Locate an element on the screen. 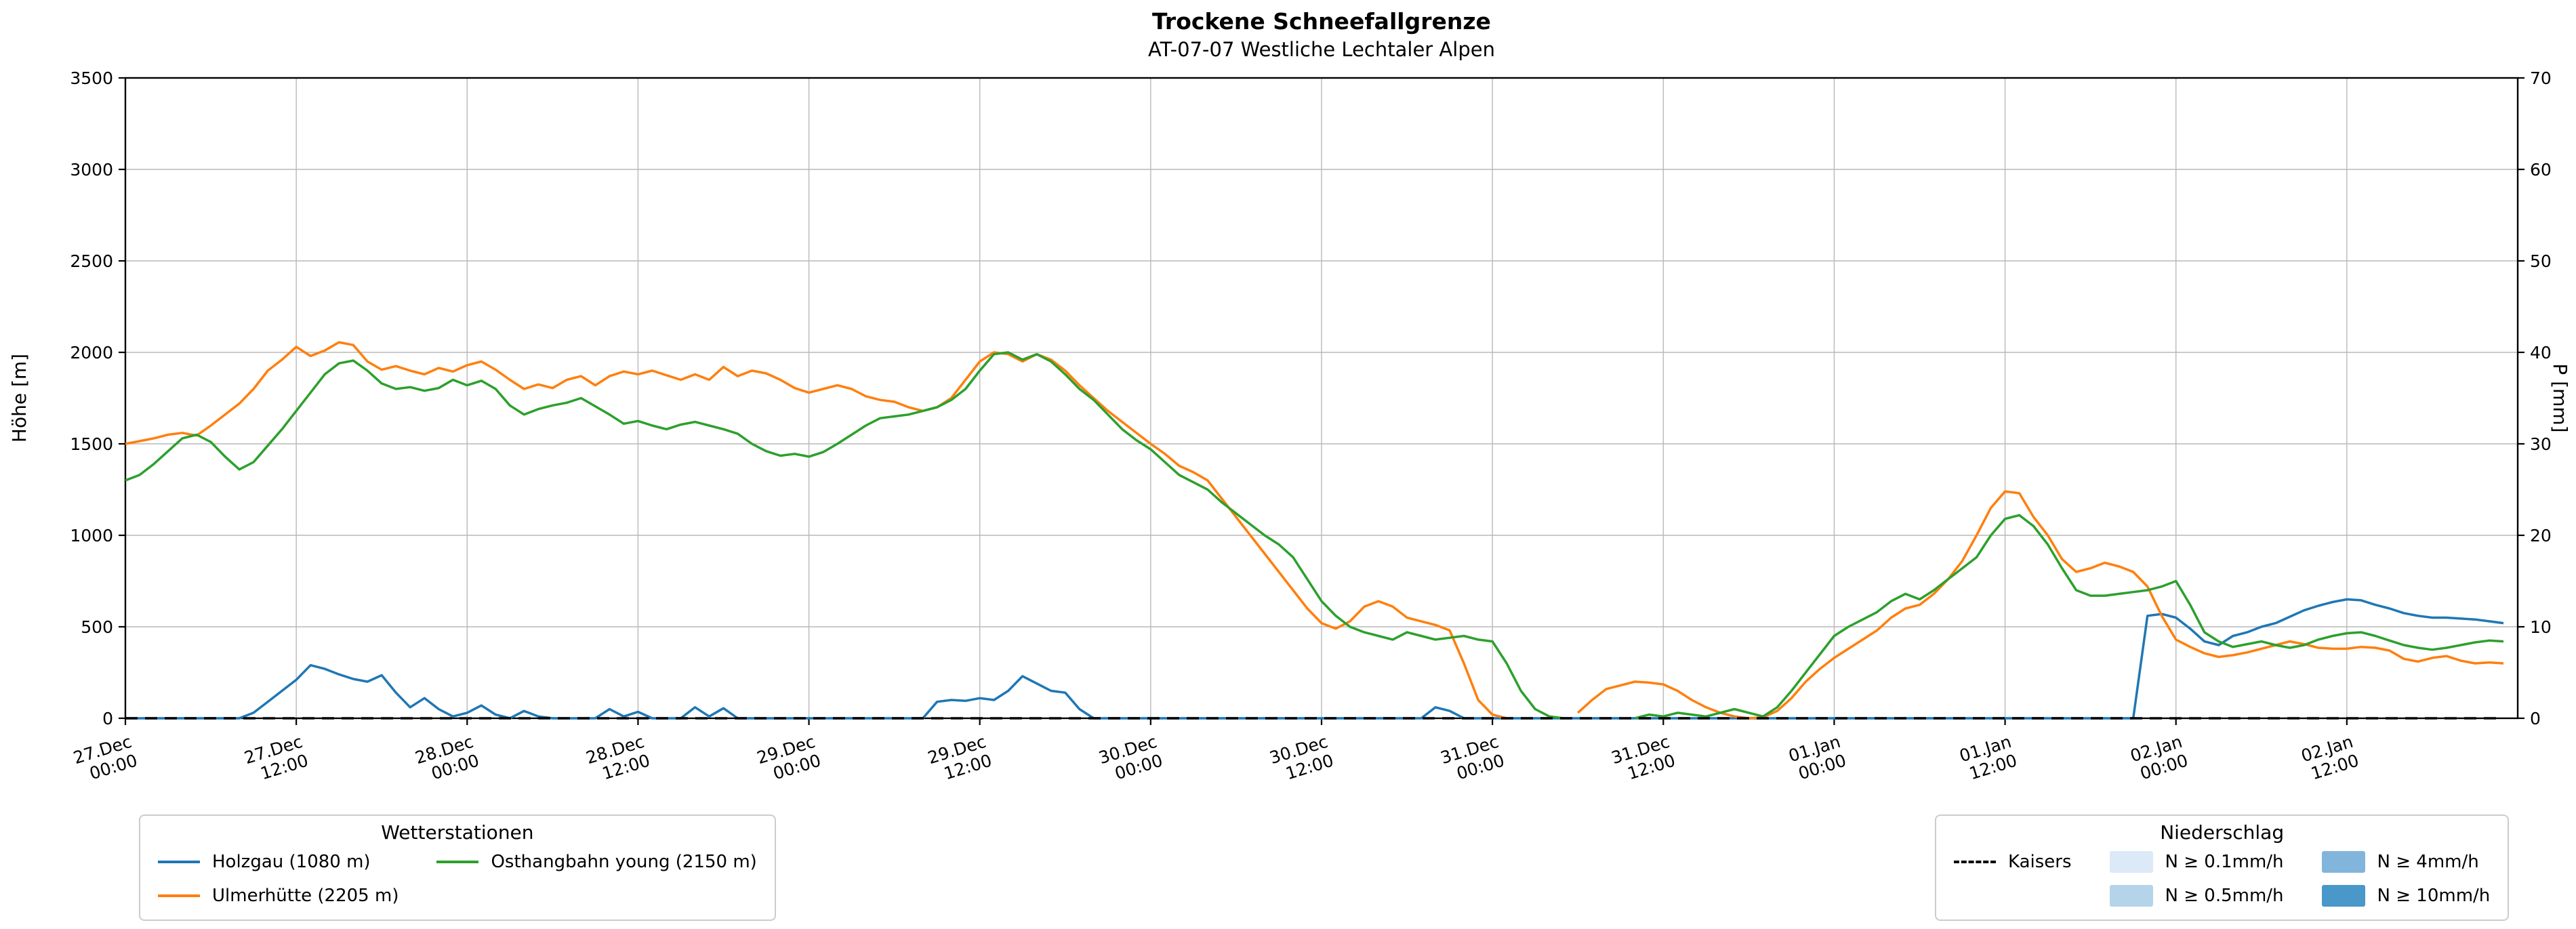 The image size is (2576, 929). legend-precip-item-label: N ≥ 0.1mm/h is located at coordinates (2225, 862).